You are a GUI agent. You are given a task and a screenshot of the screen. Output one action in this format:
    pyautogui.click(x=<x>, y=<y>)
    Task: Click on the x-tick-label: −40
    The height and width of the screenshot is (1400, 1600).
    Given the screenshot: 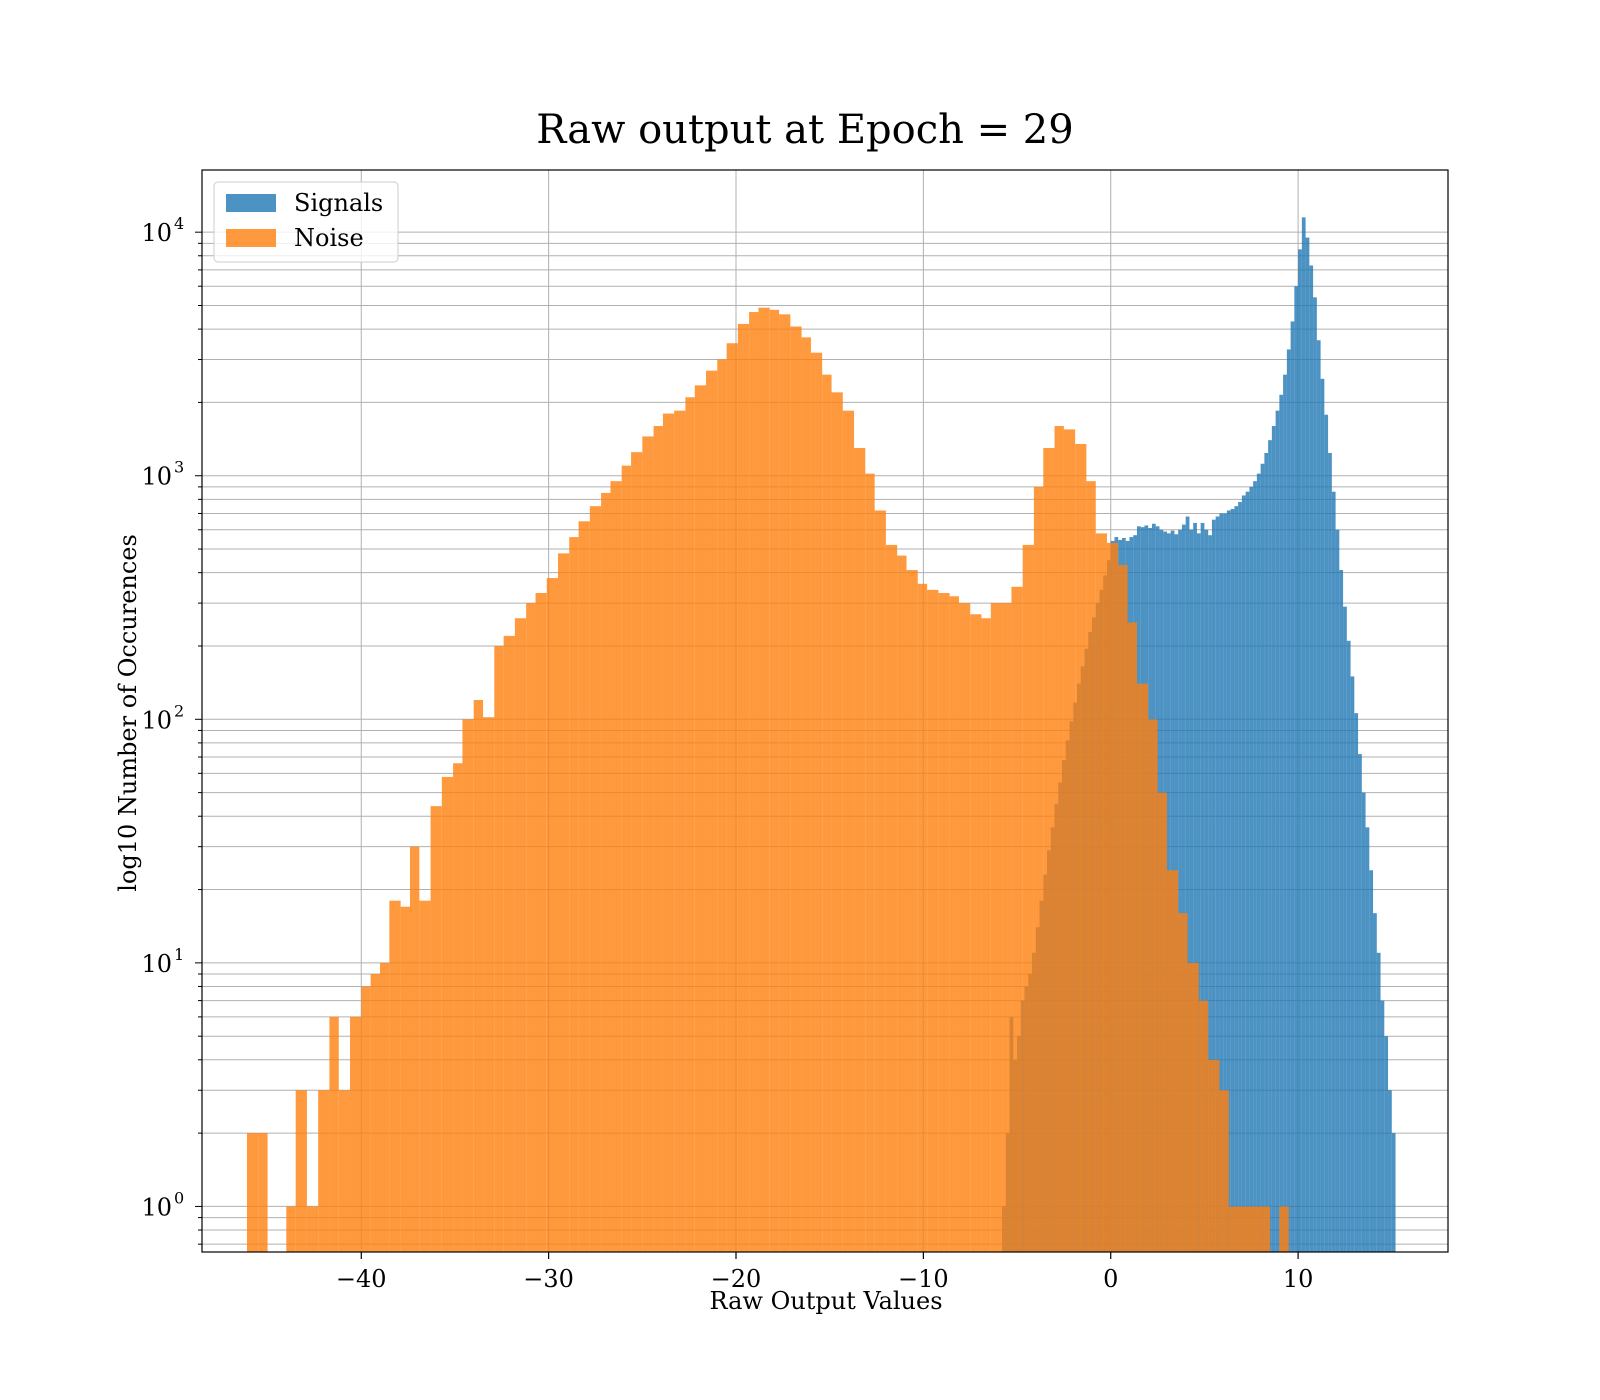 What is the action you would take?
    pyautogui.click(x=361, y=1279)
    